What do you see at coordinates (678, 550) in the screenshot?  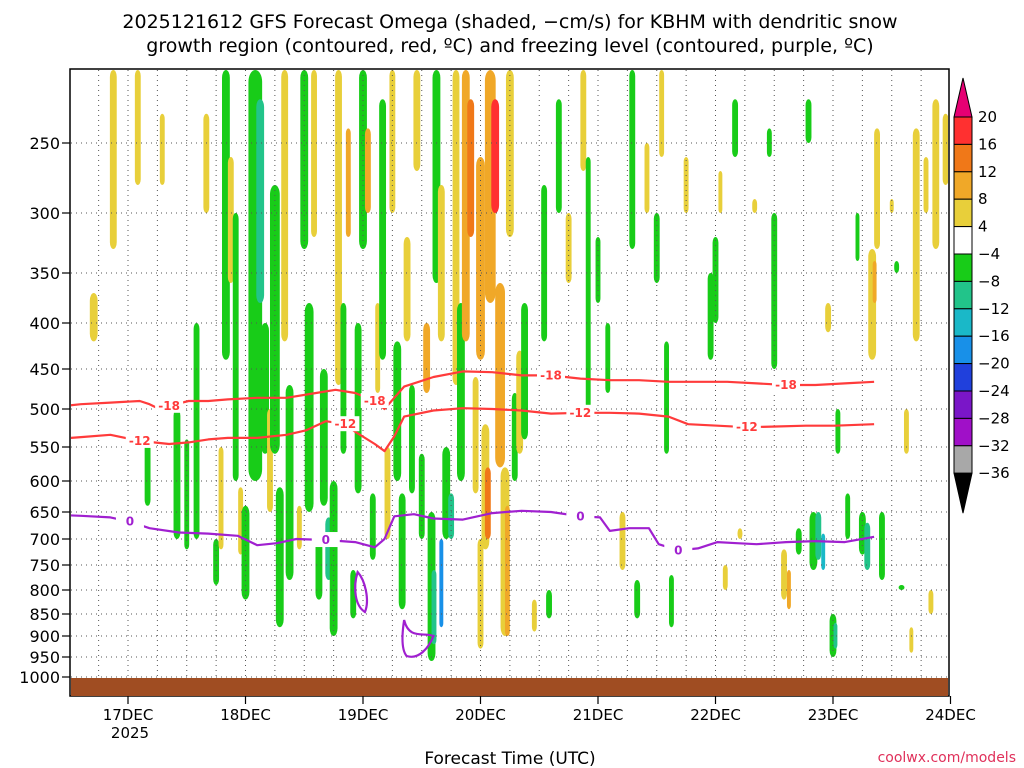 I see `contour-label: 0` at bounding box center [678, 550].